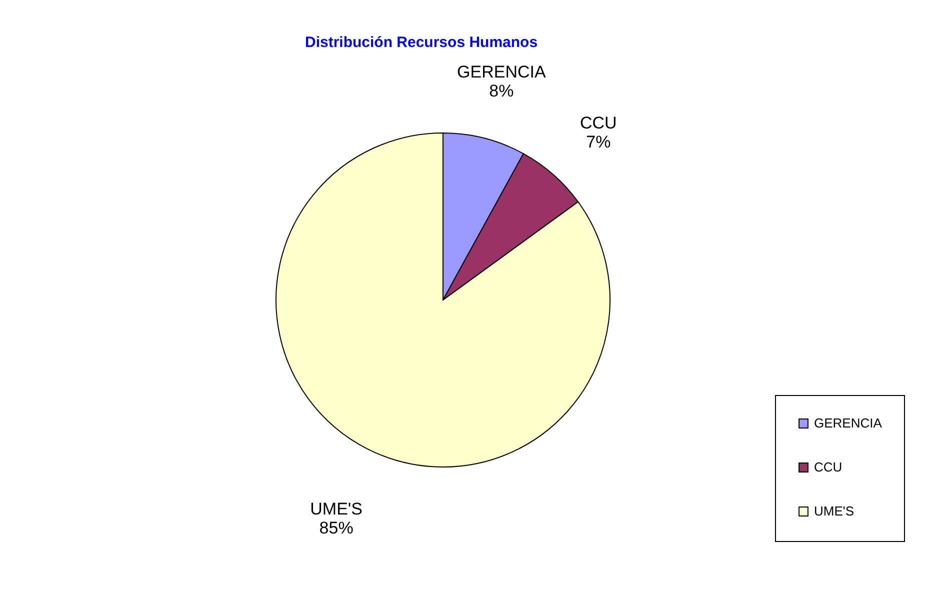 This screenshot has width=928, height=602. What do you see at coordinates (421, 42) in the screenshot?
I see `chart-title: Distribución Recursos Humanos` at bounding box center [421, 42].